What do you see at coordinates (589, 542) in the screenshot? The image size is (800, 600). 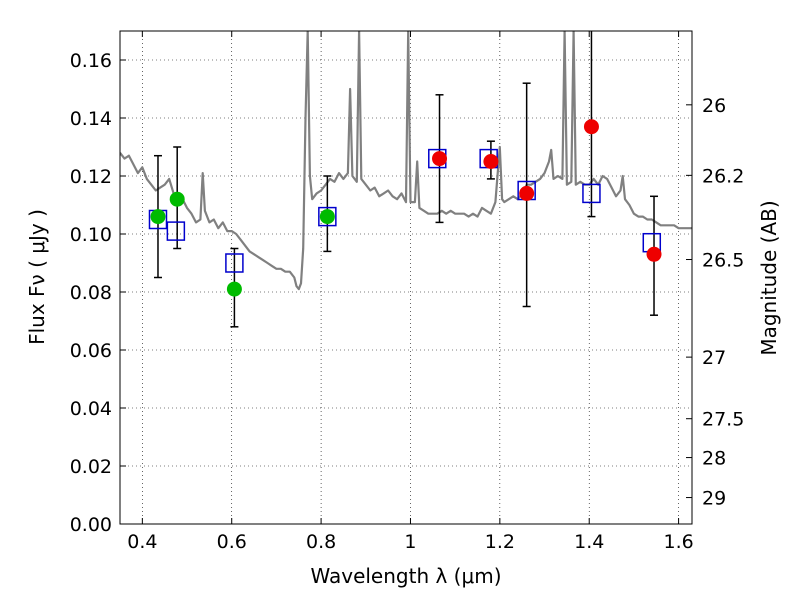 I see `x-tick-label: 1.4` at bounding box center [589, 542].